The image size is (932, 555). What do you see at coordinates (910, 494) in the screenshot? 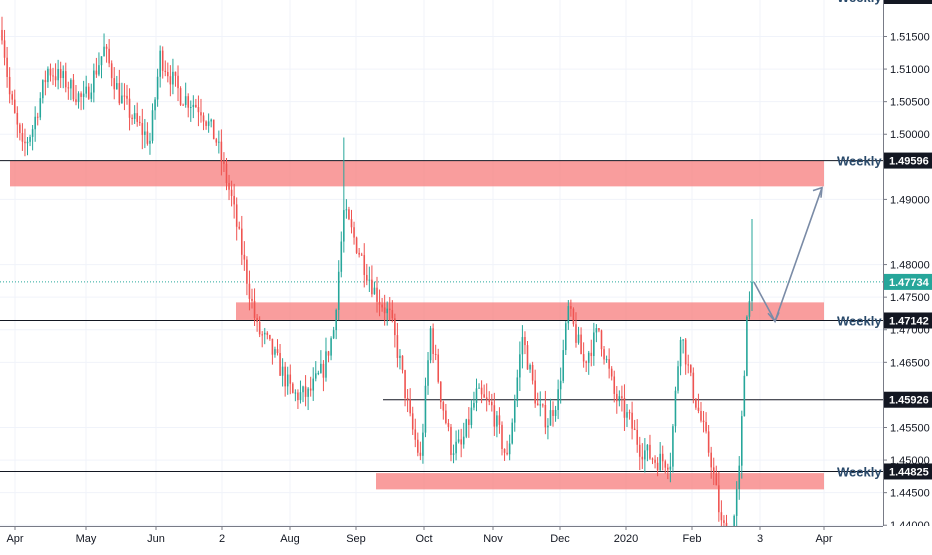
I see `y-tick-label: 1.44500` at bounding box center [910, 494].